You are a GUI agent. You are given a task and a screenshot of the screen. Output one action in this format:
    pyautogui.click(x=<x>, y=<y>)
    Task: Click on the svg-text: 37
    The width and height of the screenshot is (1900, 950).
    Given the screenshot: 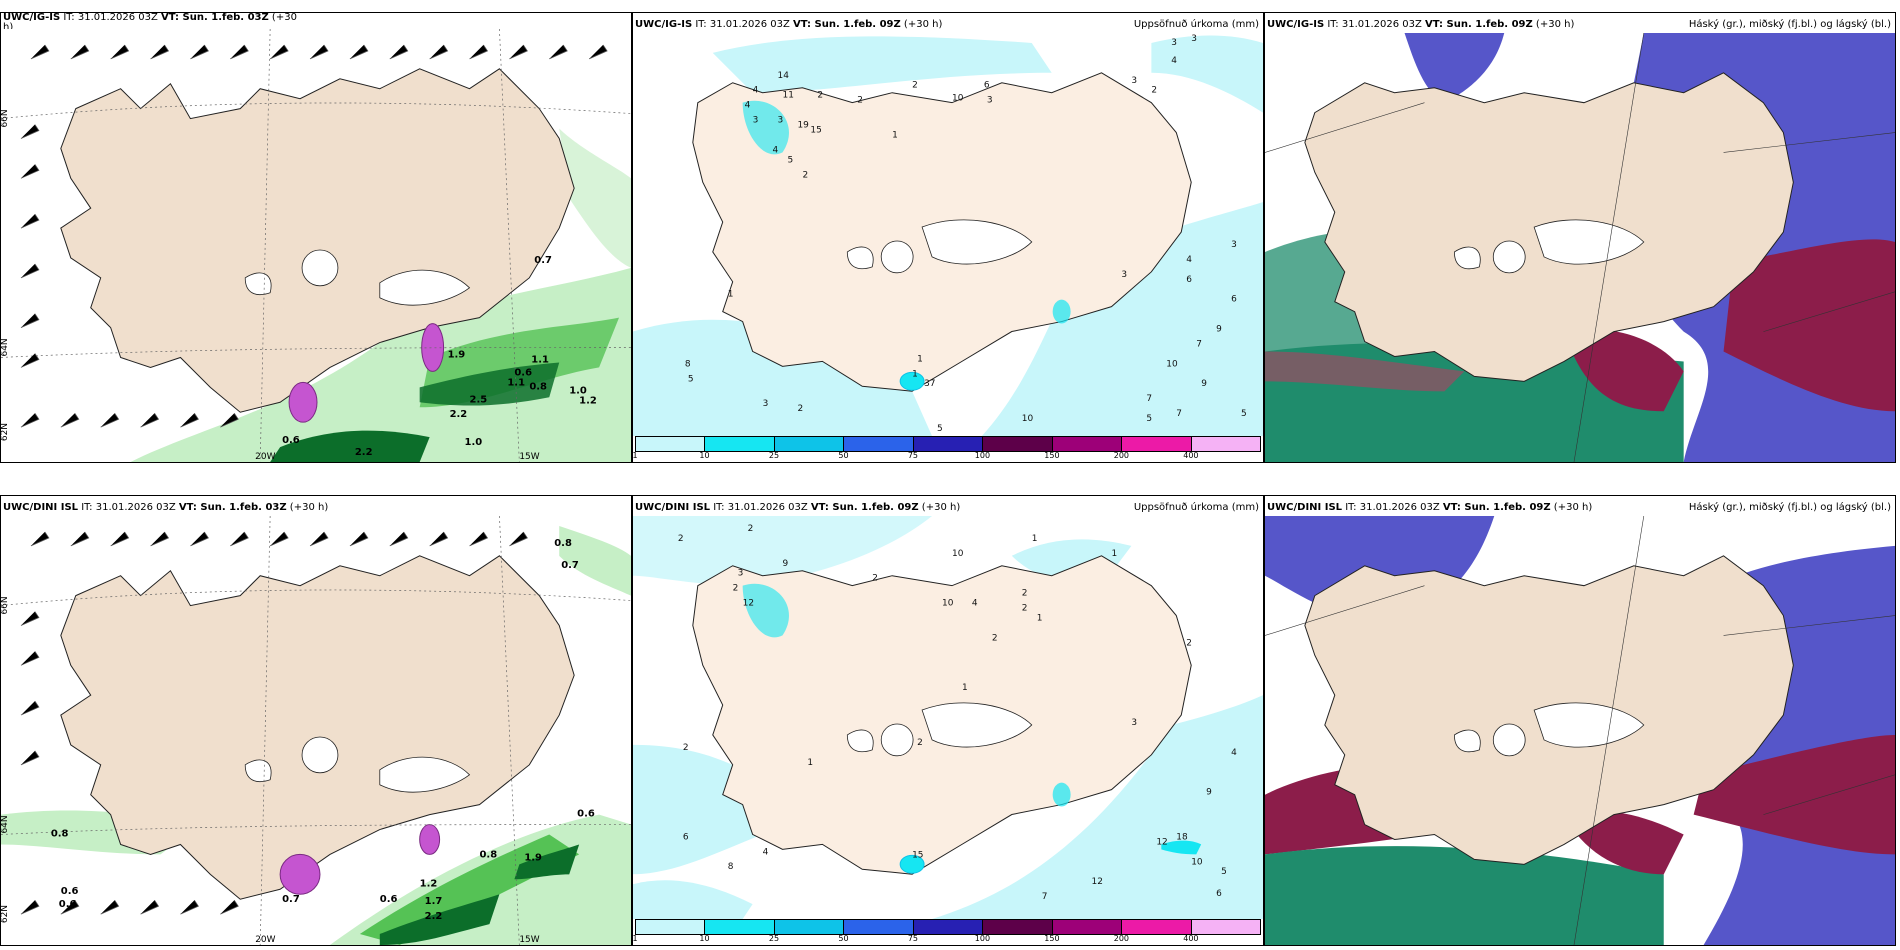 What is the action you would take?
    pyautogui.click(x=929, y=384)
    